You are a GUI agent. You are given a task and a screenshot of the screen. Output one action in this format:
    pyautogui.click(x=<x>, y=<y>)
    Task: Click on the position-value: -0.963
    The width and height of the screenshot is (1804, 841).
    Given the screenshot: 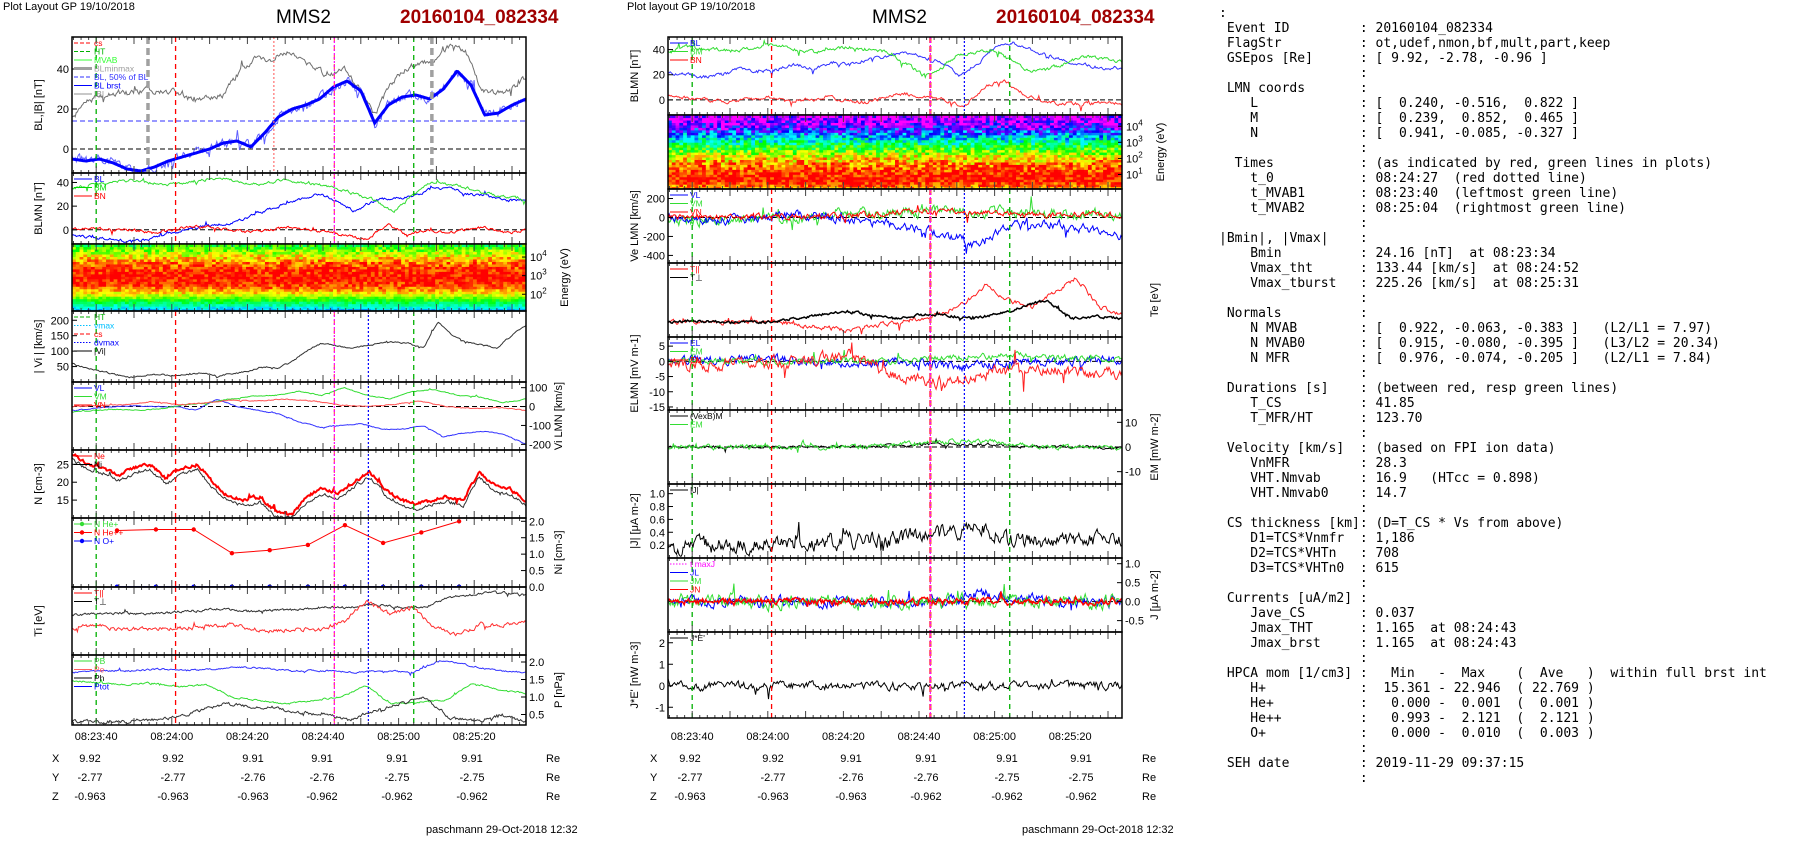 What is the action you would take?
    pyautogui.click(x=172, y=797)
    